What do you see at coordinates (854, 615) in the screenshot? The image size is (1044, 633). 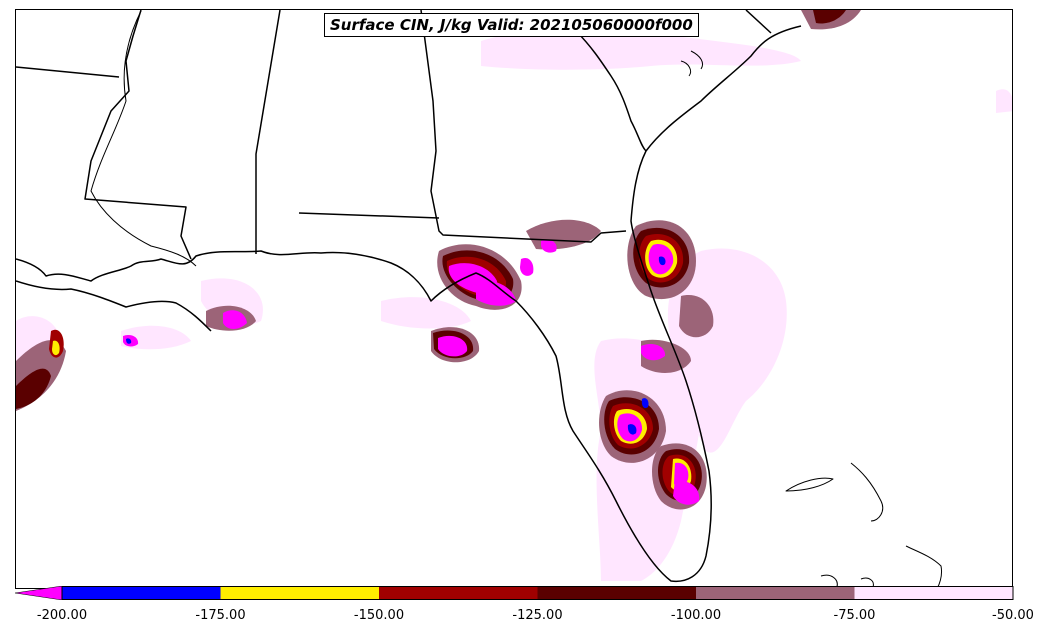 I see `colorbar-tick-label: -75.00` at bounding box center [854, 615].